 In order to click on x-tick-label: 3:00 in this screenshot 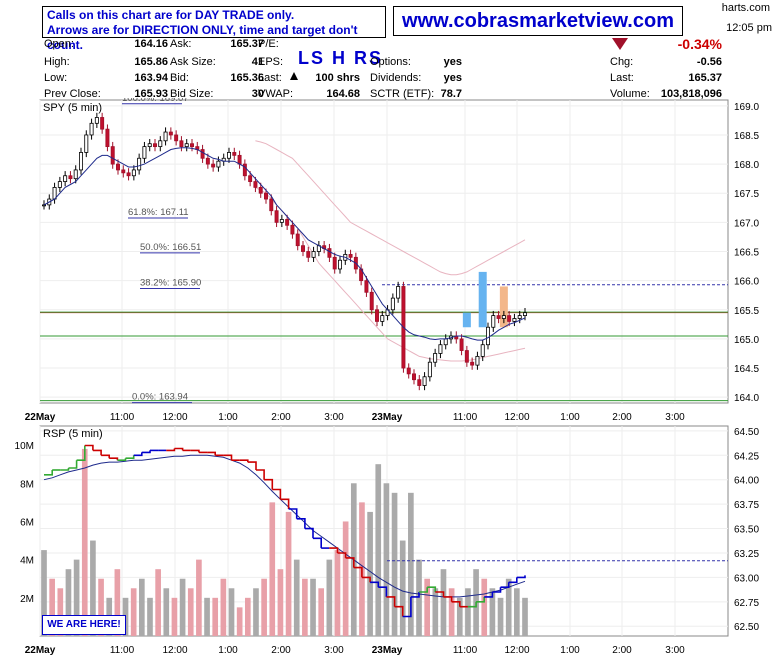, I will do `click(334, 417)`.